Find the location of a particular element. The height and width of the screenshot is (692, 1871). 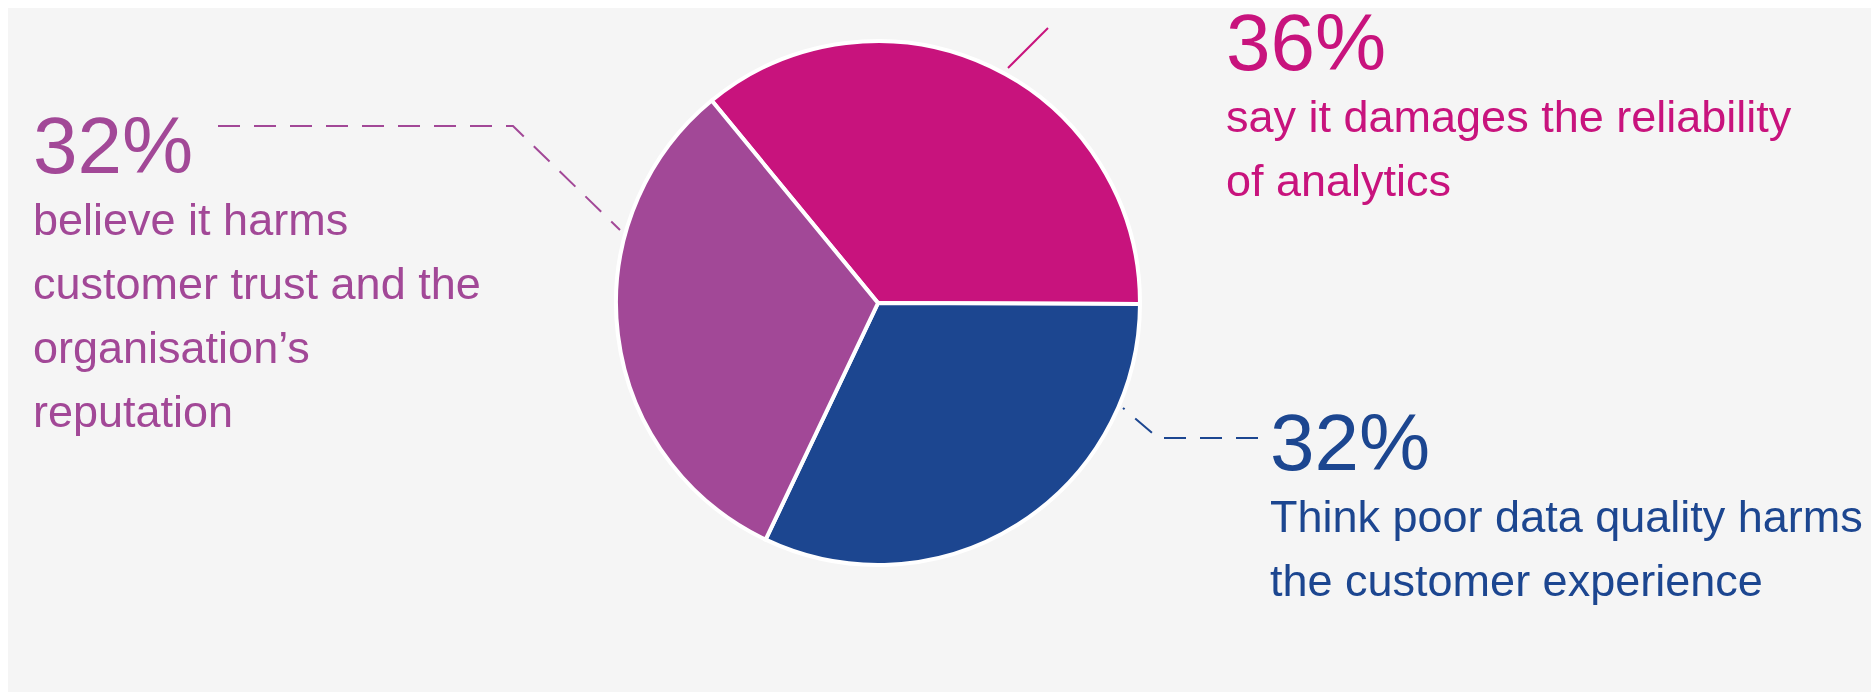

data-label: 36% is located at coordinates (1306, 43).